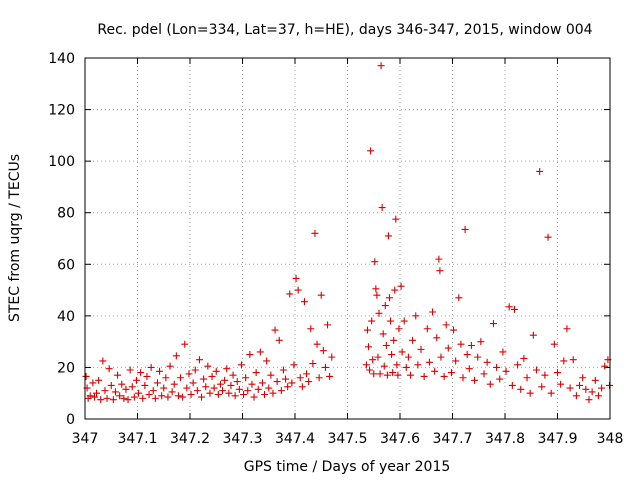 The image size is (640, 480). Describe the element at coordinates (347, 439) in the screenshot. I see `x-tick-label: 347.5` at that location.